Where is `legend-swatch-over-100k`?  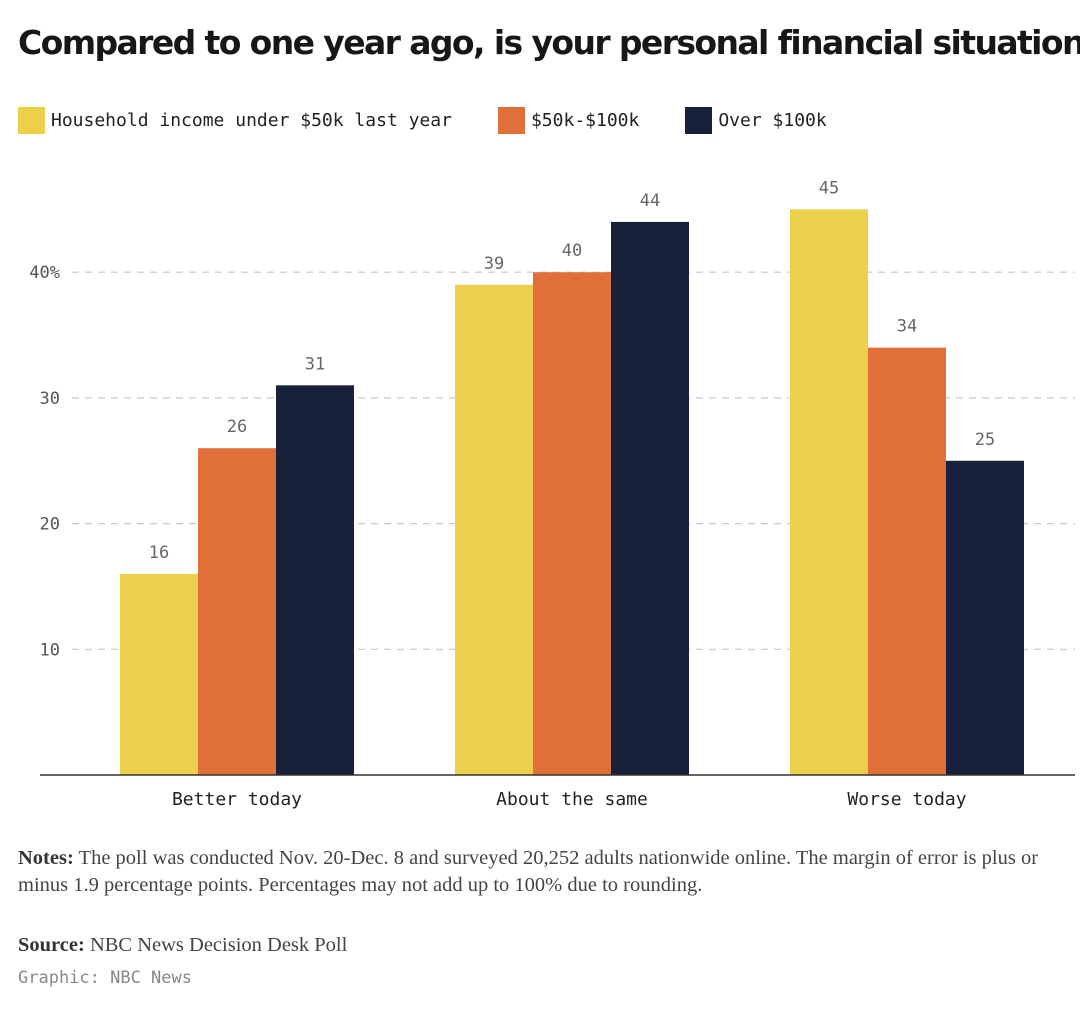 legend-swatch-over-100k is located at coordinates (699, 120).